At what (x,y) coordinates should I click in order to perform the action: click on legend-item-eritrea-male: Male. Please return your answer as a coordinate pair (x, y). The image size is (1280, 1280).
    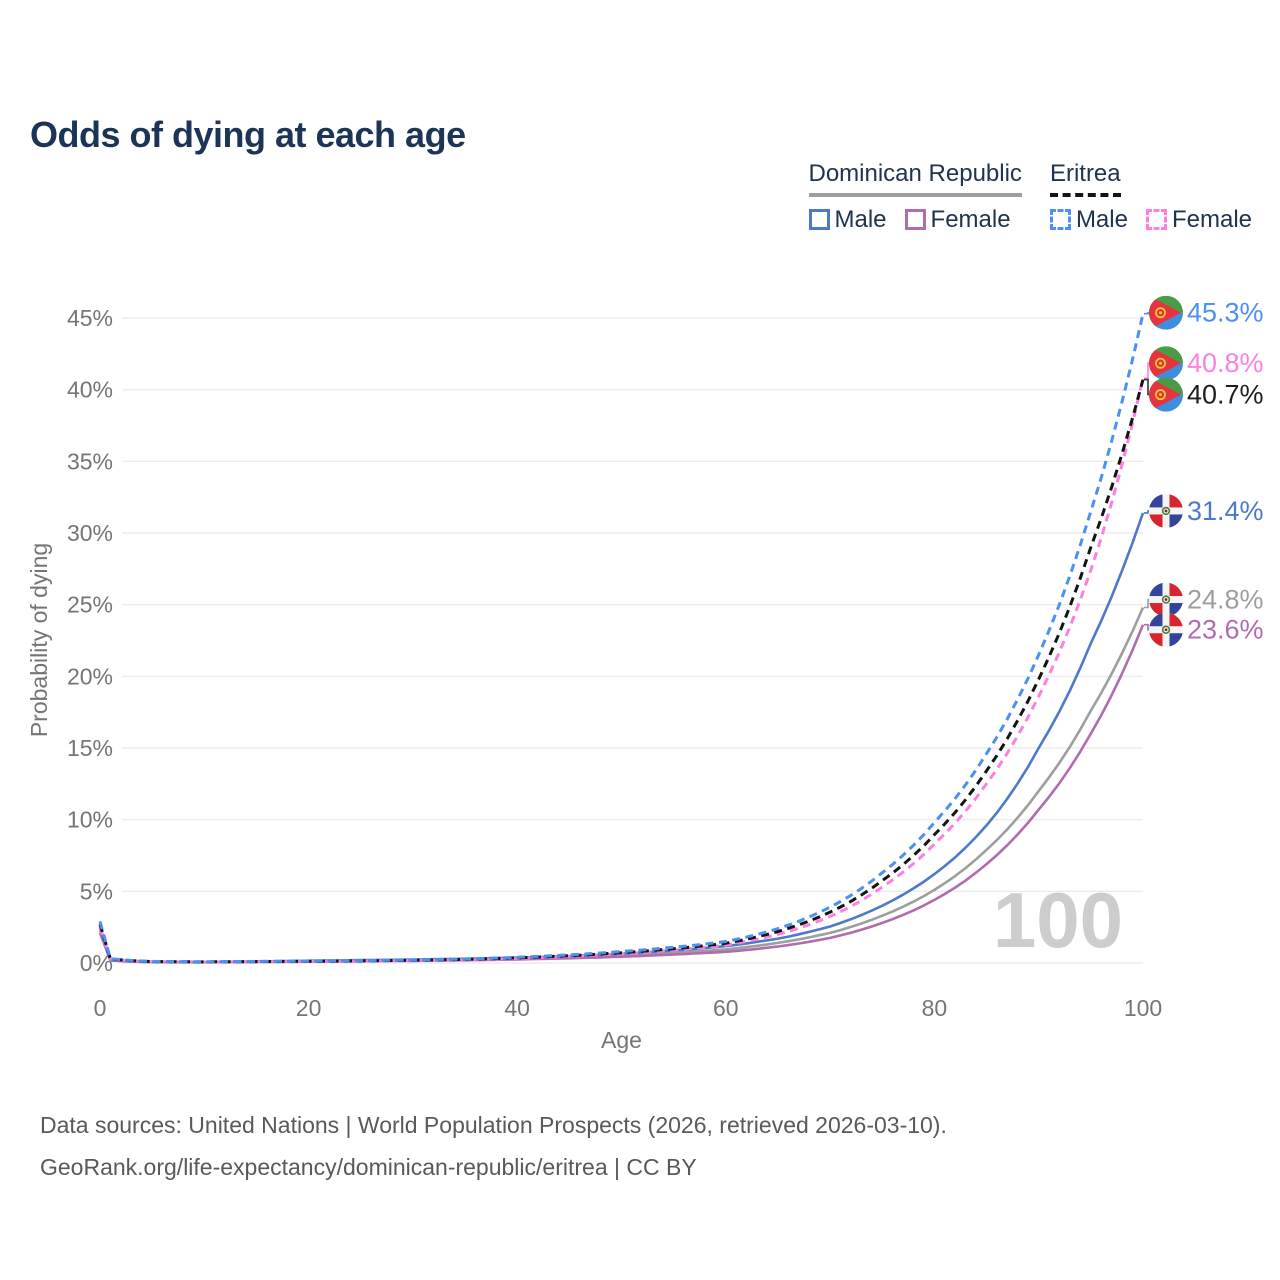
    Looking at the image, I should click on (1088, 219).